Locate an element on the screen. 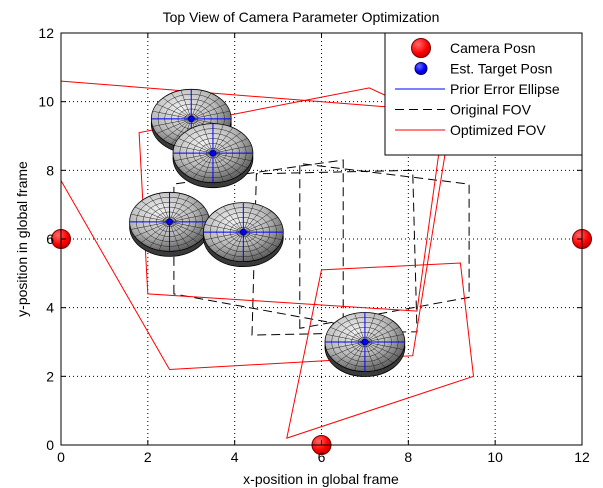 The image size is (603, 488). legend-entry-label: Optimized FOV is located at coordinates (498, 130).